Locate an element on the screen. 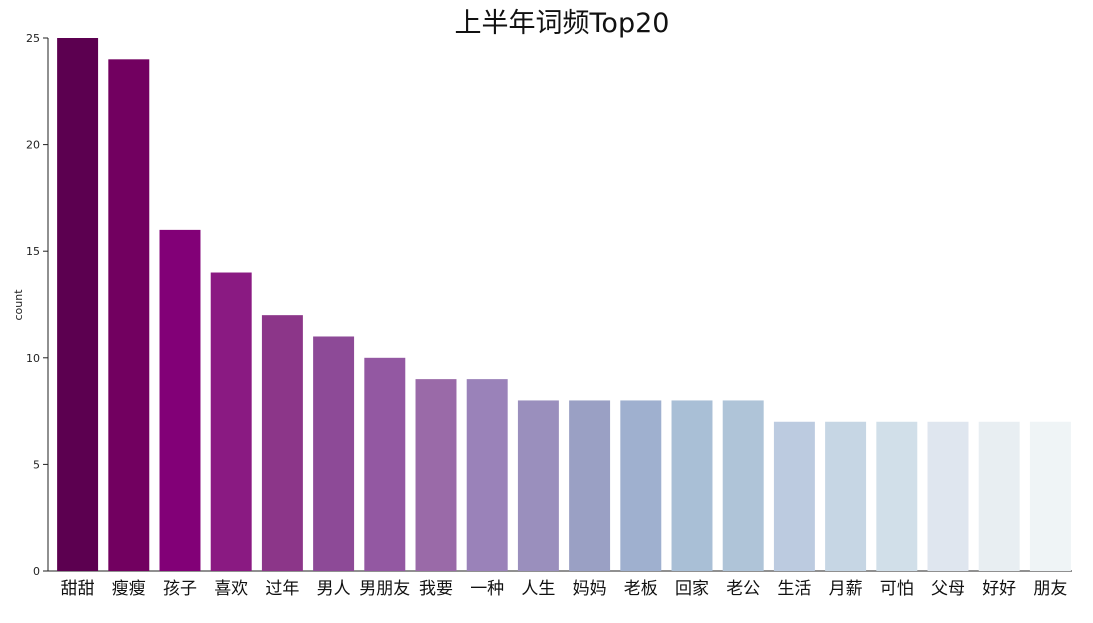 This screenshot has width=1093, height=623. x-tick-label: 一种 is located at coordinates (487, 589).